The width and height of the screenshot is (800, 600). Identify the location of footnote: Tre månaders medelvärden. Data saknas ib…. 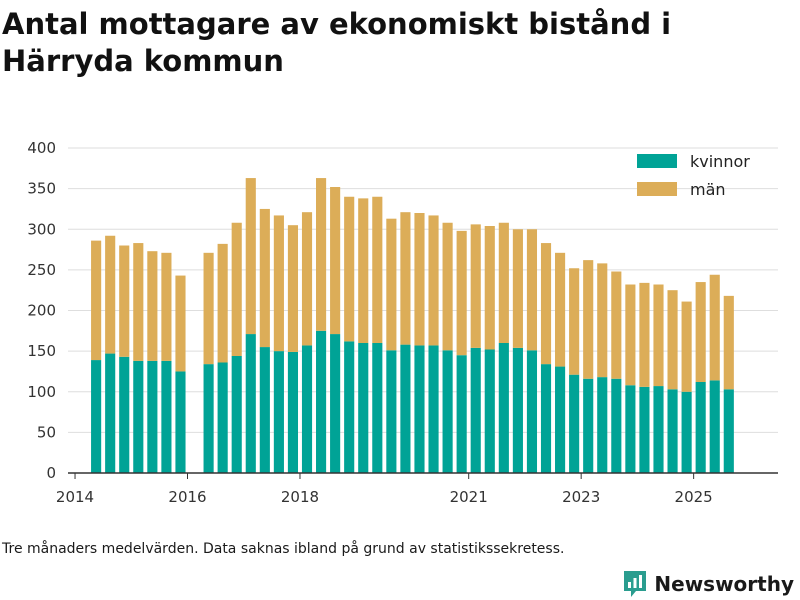
(283, 549).